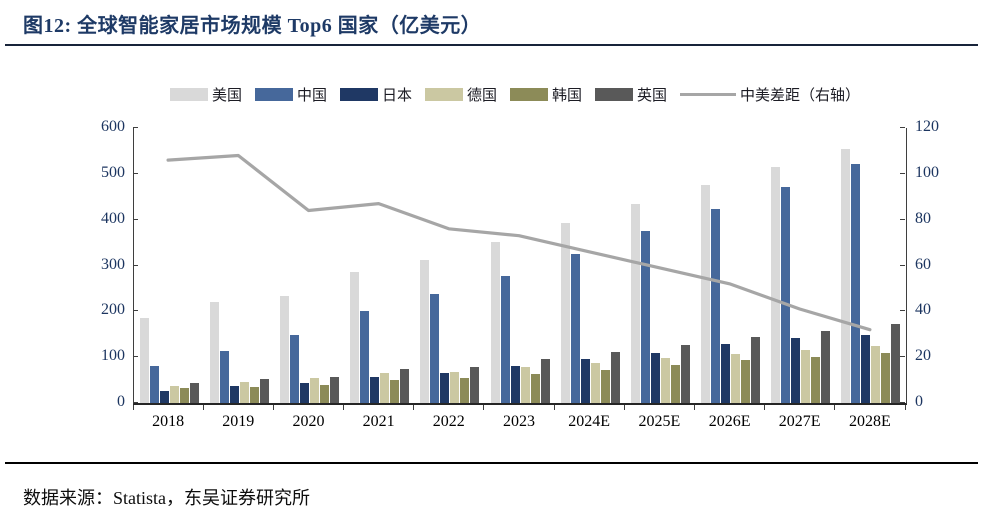 The image size is (983, 525). Describe the element at coordinates (491, 45) in the screenshot. I see `title-divider` at that location.